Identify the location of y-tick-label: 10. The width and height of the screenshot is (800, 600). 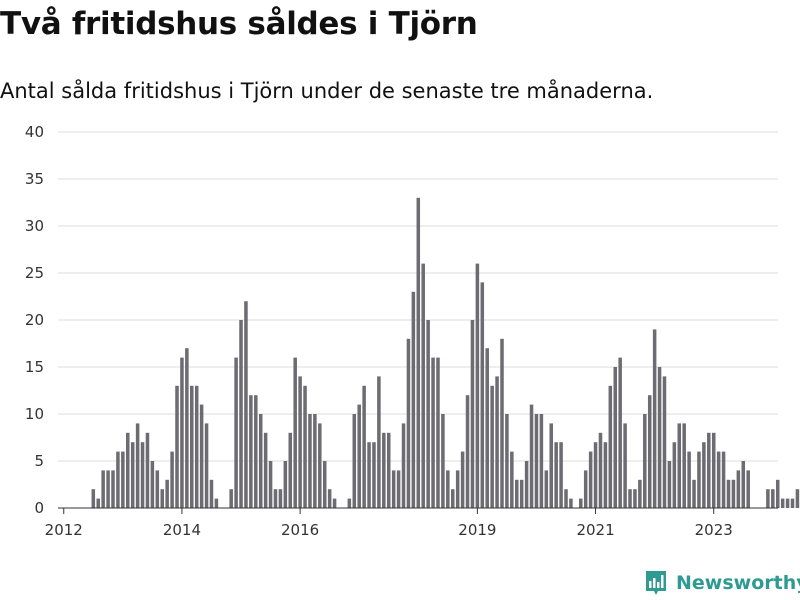
(34, 414).